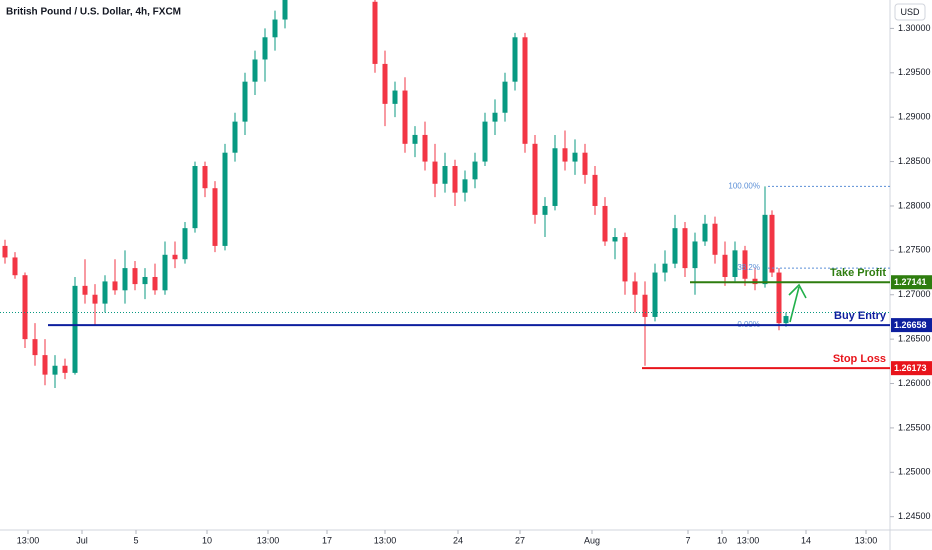 Image resolution: width=932 pixels, height=550 pixels. I want to click on currency-label: USD, so click(910, 12).